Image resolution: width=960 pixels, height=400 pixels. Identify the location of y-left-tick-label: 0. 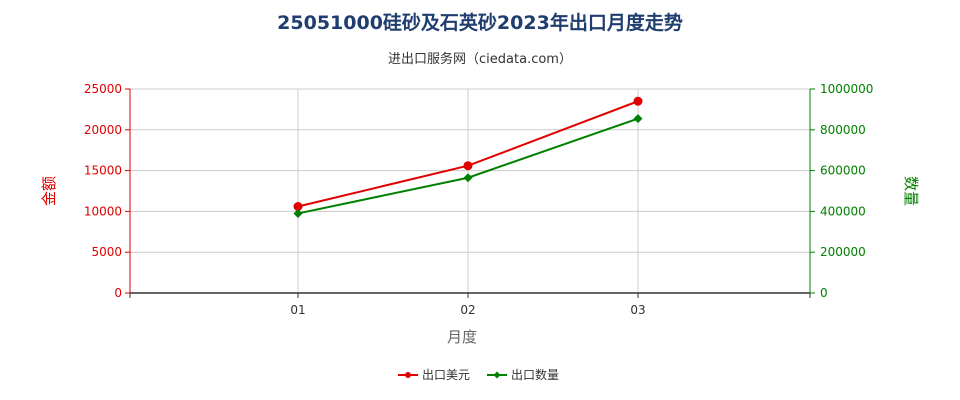
(118, 293).